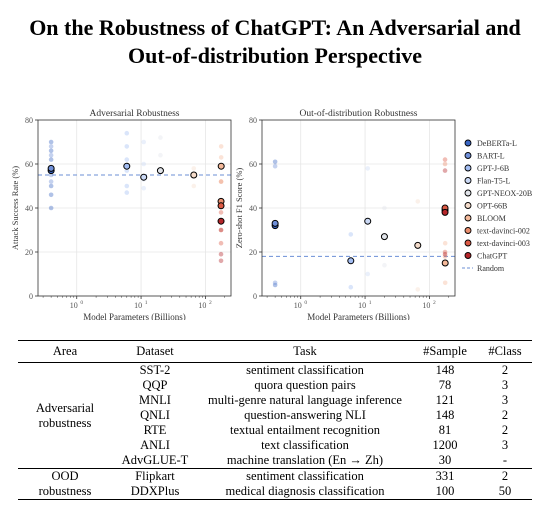 This screenshot has height=530, width=550. What do you see at coordinates (445, 445) in the screenshot?
I see `sample-count-cell: 1200` at bounding box center [445, 445].